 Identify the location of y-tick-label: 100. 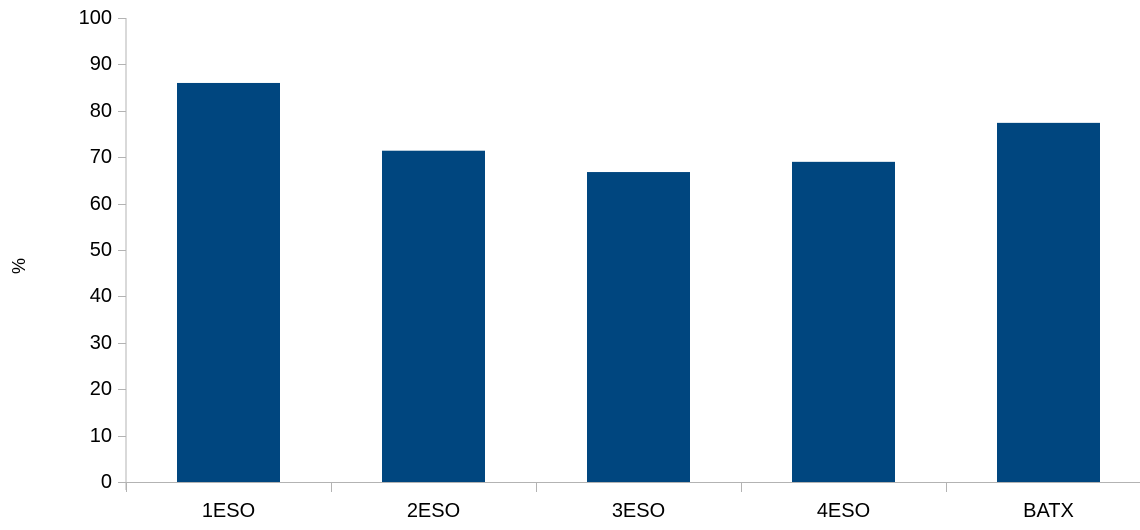
(95, 18).